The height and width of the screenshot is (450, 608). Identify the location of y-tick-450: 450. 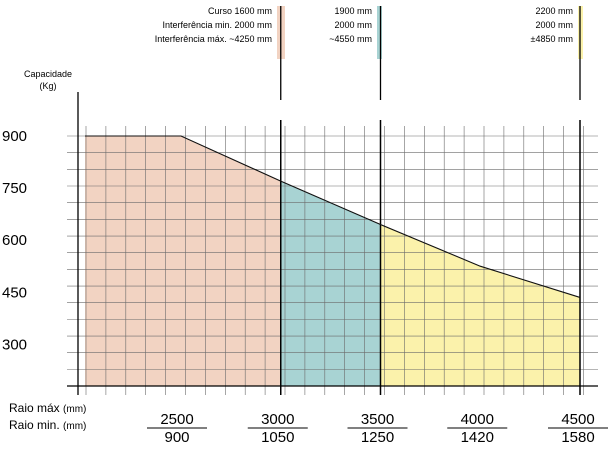
(14, 292).